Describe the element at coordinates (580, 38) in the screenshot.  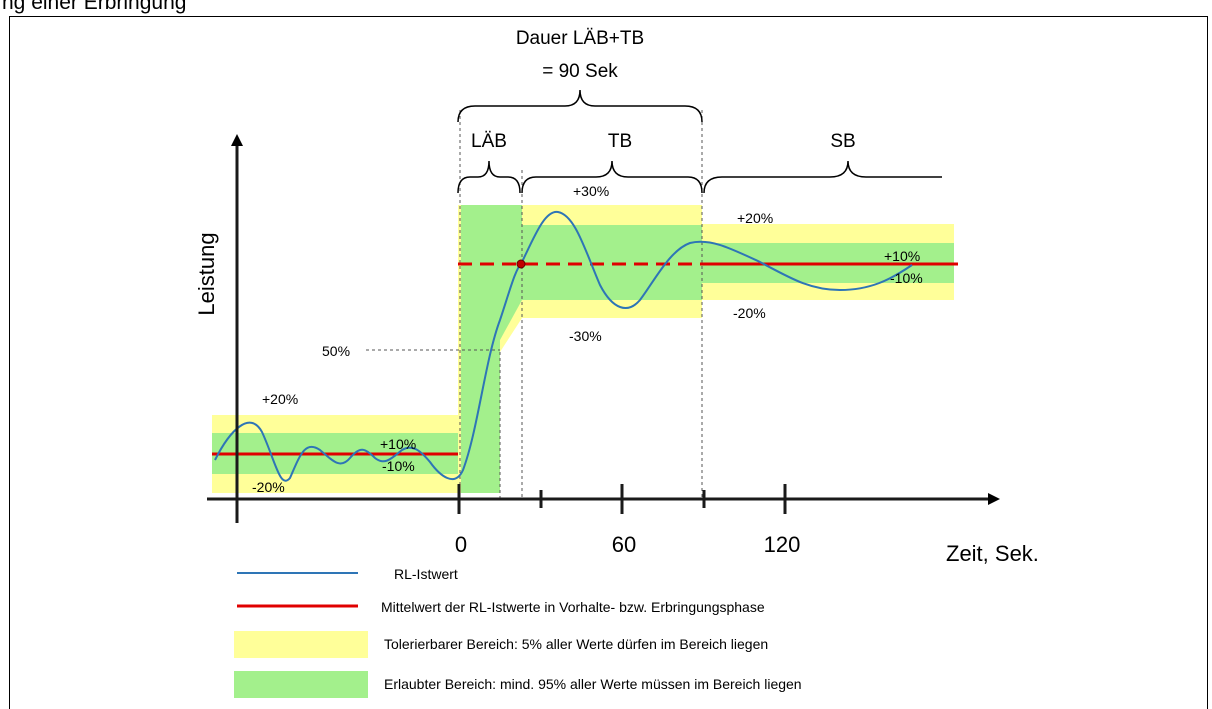
I see `duration-label-line1: Dauer LÄB+TB` at that location.